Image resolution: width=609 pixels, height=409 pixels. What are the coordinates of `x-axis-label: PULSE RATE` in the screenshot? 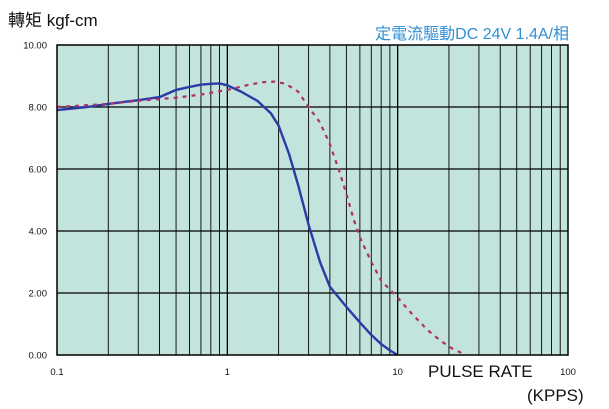 It's located at (480, 371).